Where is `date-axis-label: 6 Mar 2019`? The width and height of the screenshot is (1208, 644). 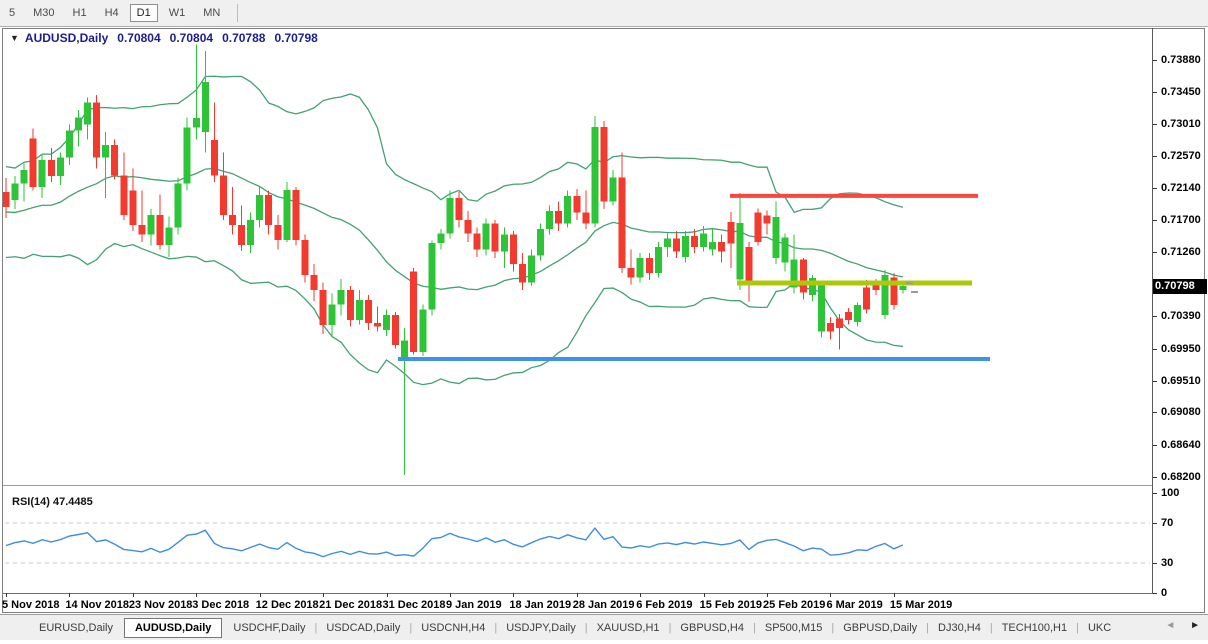 date-axis-label: 6 Mar 2019 is located at coordinates (854, 605).